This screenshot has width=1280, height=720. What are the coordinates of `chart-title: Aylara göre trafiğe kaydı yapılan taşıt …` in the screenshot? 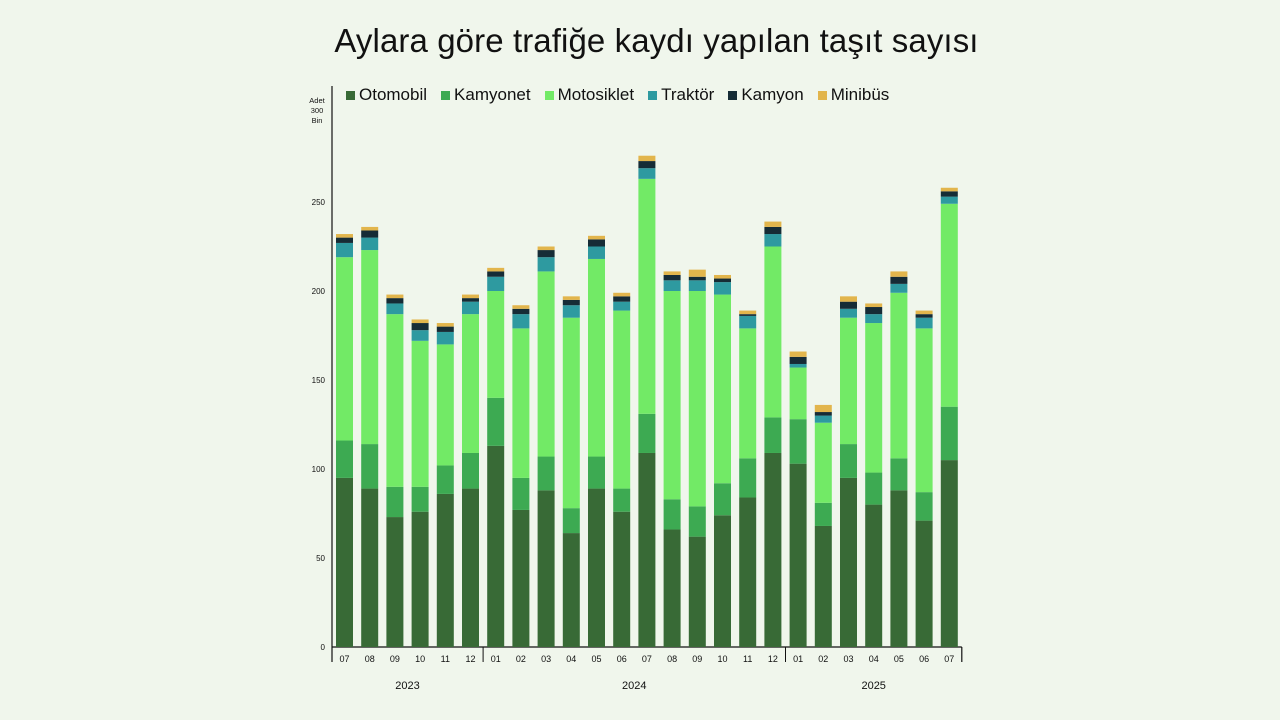 It's located at (656, 40).